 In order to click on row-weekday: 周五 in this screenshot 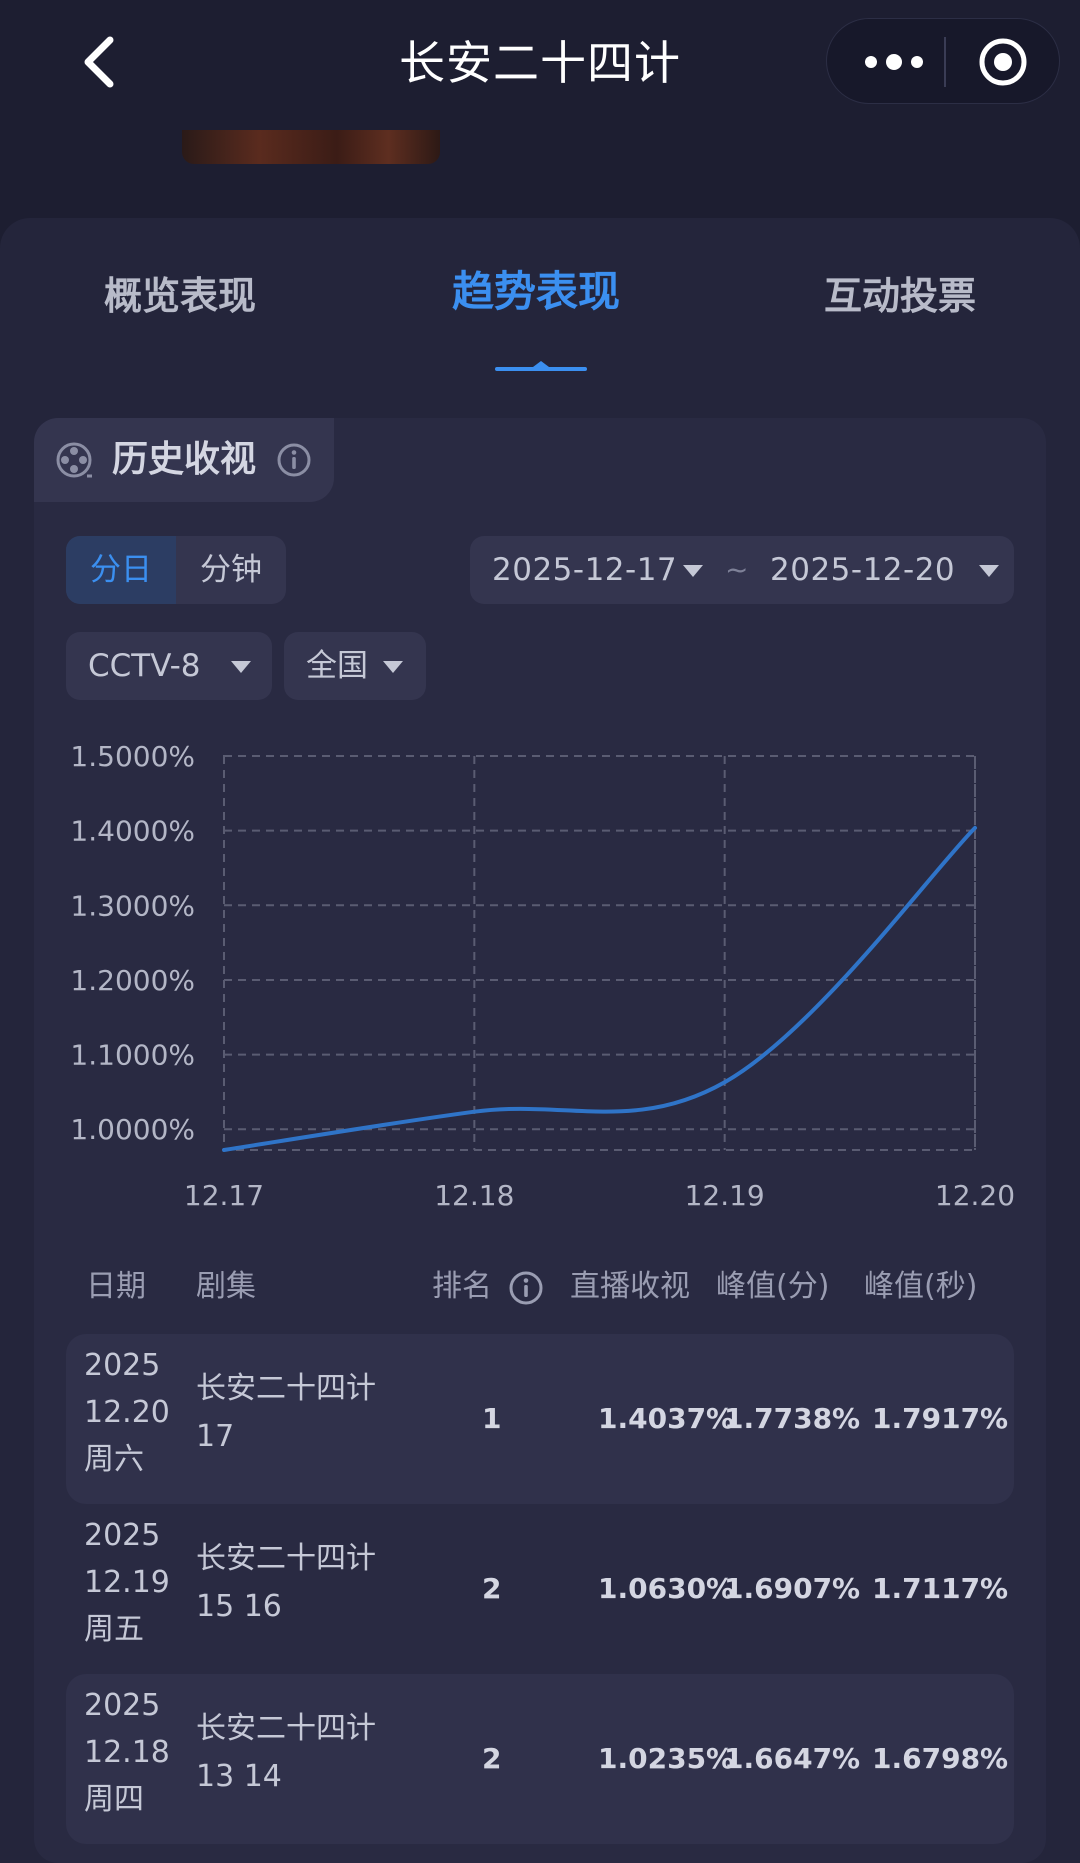, I will do `click(114, 1629)`.